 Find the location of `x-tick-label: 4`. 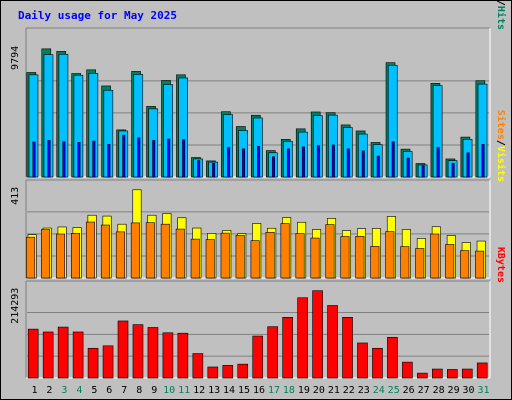

x-tick-label: 4 is located at coordinates (79, 390).